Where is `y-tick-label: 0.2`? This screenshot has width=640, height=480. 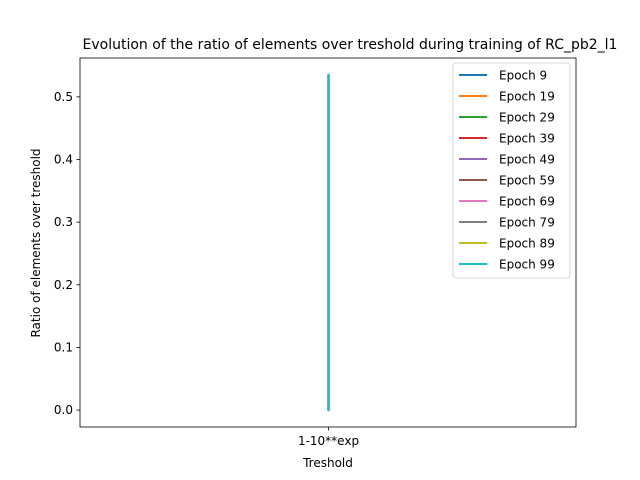
y-tick-label: 0.2 is located at coordinates (63, 285).